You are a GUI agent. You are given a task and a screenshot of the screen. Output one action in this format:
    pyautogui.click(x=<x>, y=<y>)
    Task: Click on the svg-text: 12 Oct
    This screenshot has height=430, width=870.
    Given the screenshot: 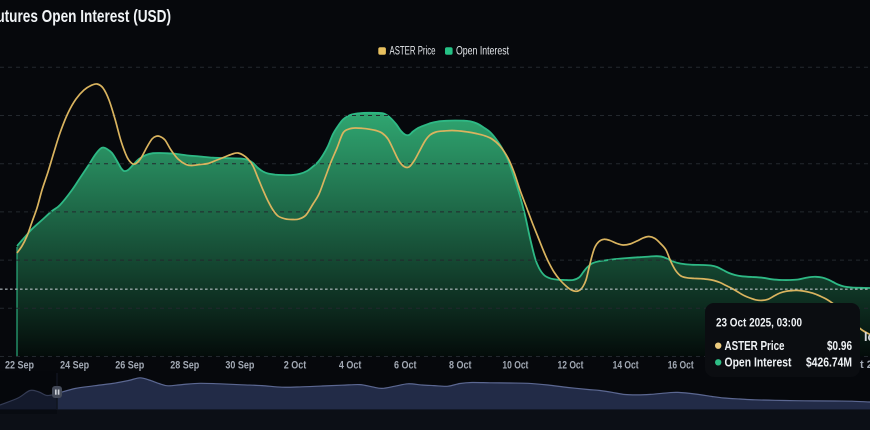 What is the action you would take?
    pyautogui.click(x=571, y=366)
    